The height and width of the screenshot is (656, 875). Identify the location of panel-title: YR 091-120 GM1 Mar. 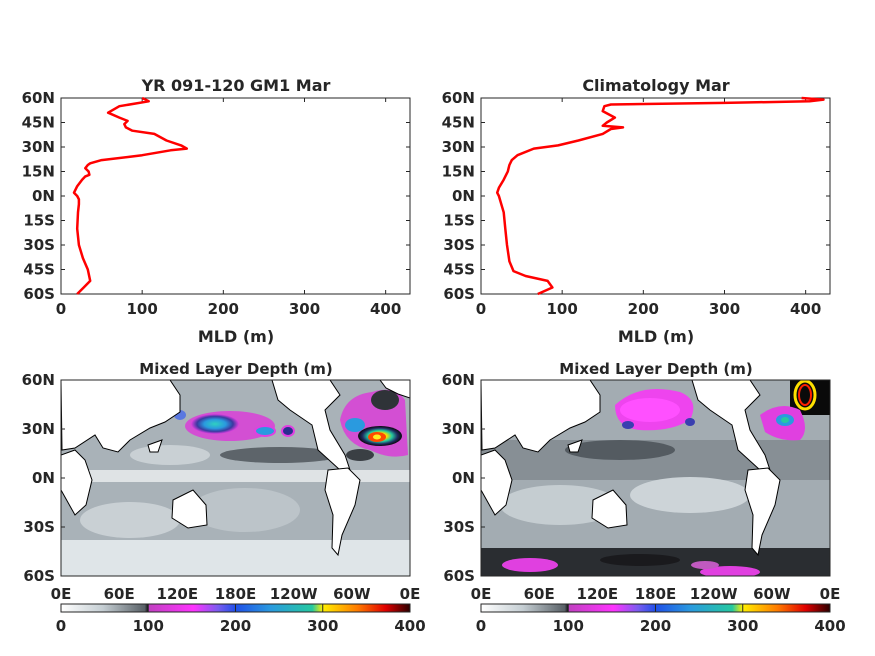
(236, 85).